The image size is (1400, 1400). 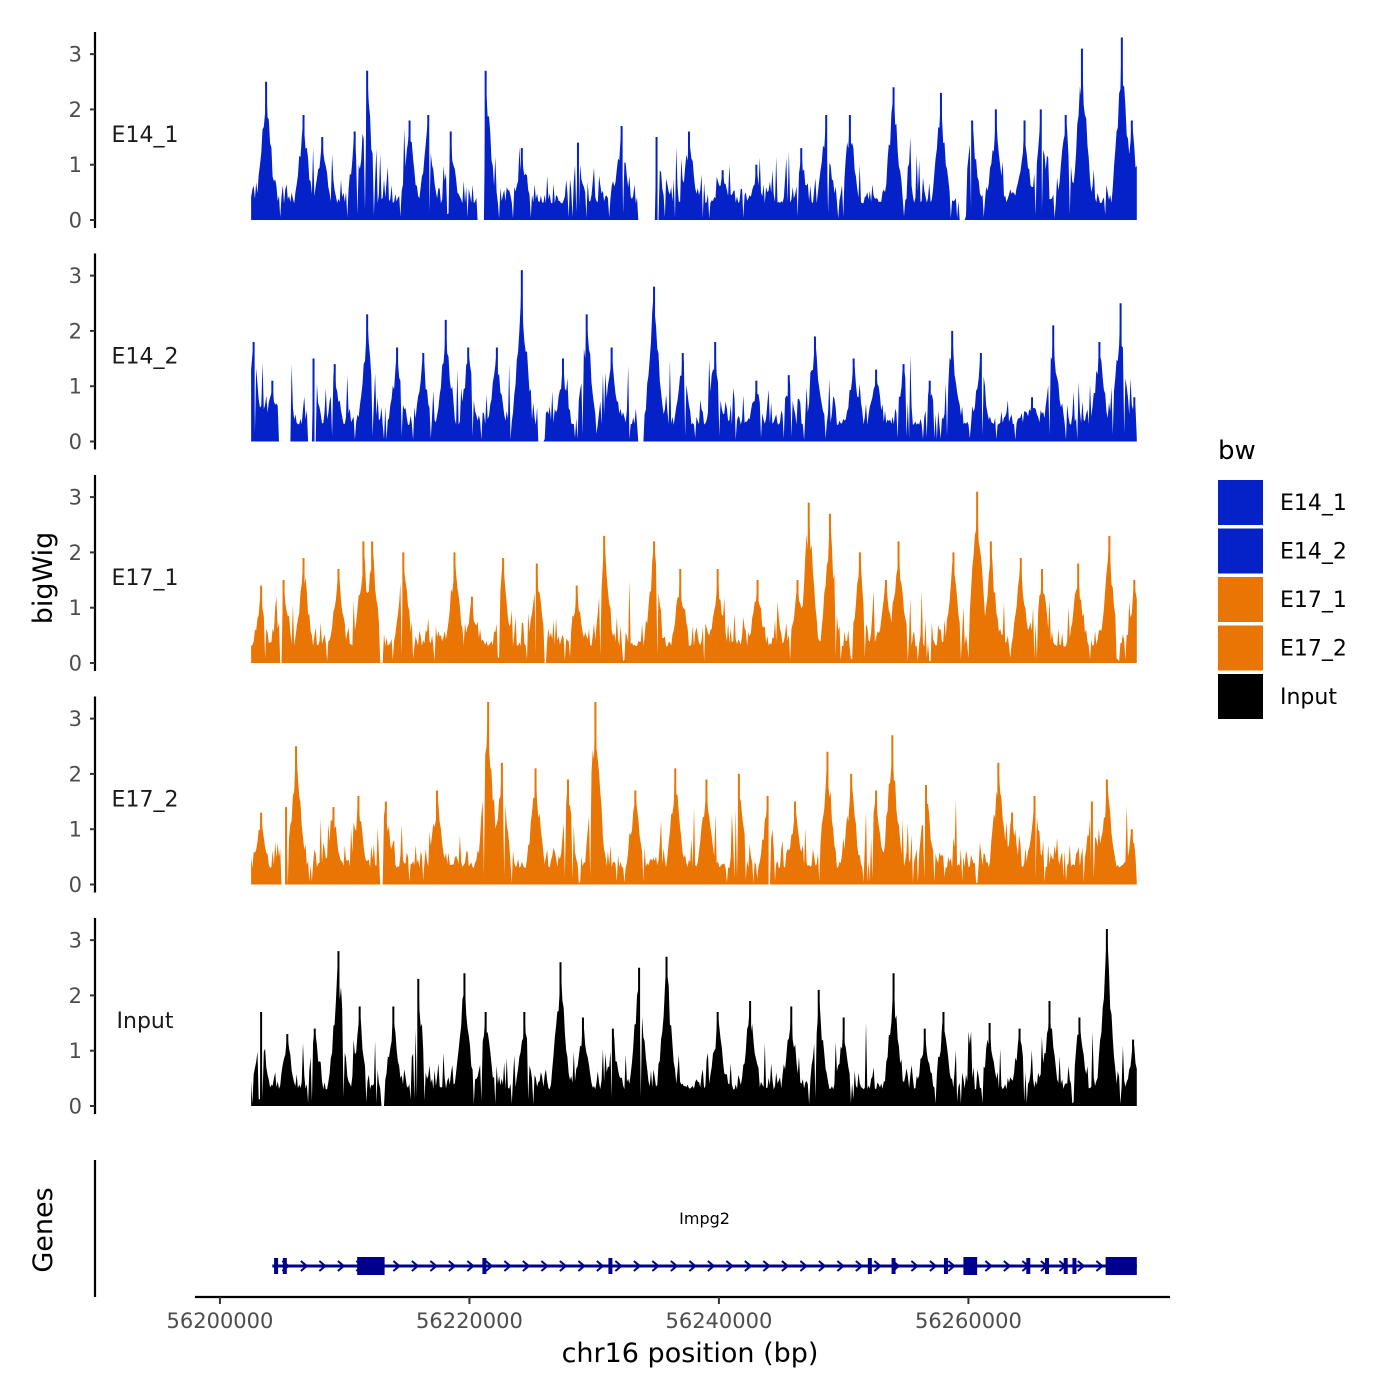 I want to click on legend-label-e17-2: E17_2, so click(x=1313, y=649).